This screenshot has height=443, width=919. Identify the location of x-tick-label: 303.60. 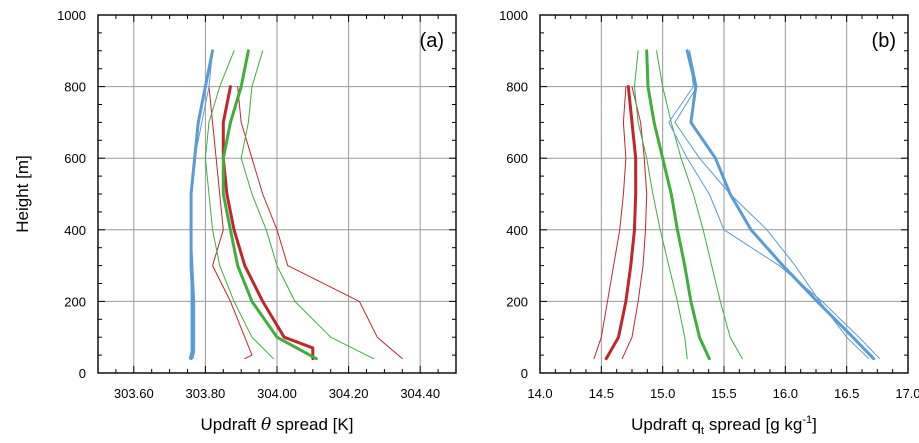
(134, 393).